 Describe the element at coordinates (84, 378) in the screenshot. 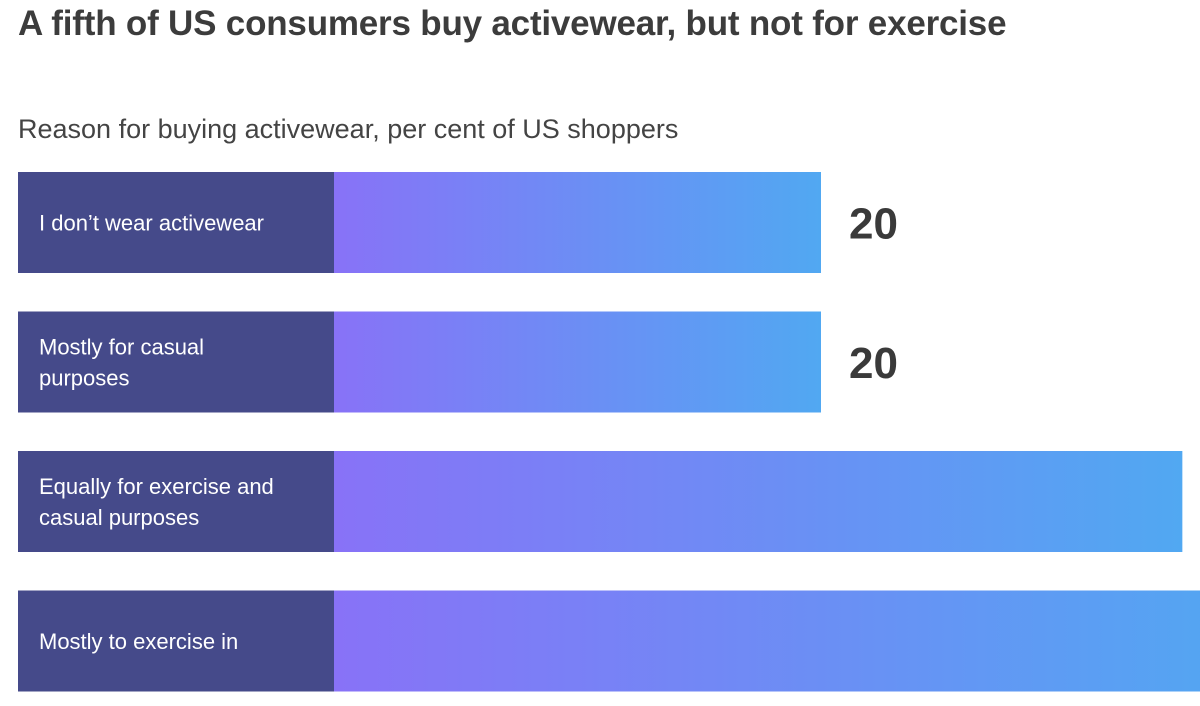

I see `category-label-line: purposes` at that location.